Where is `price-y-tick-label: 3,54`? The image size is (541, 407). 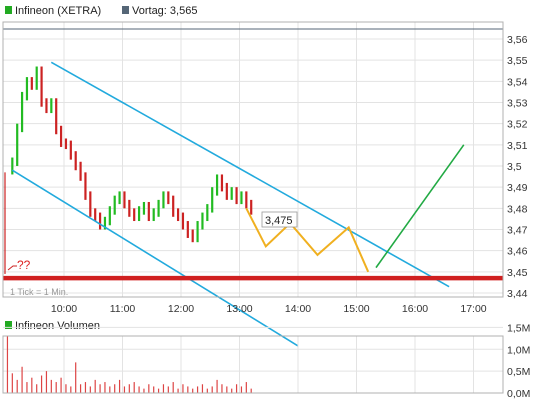 price-y-tick-label: 3,54 is located at coordinates (517, 82).